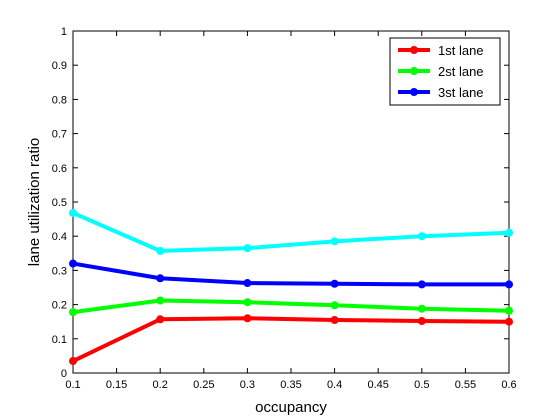 This screenshot has width=560, height=420. What do you see at coordinates (59, 135) in the screenshot?
I see `y-tick-label: 0.7` at bounding box center [59, 135].